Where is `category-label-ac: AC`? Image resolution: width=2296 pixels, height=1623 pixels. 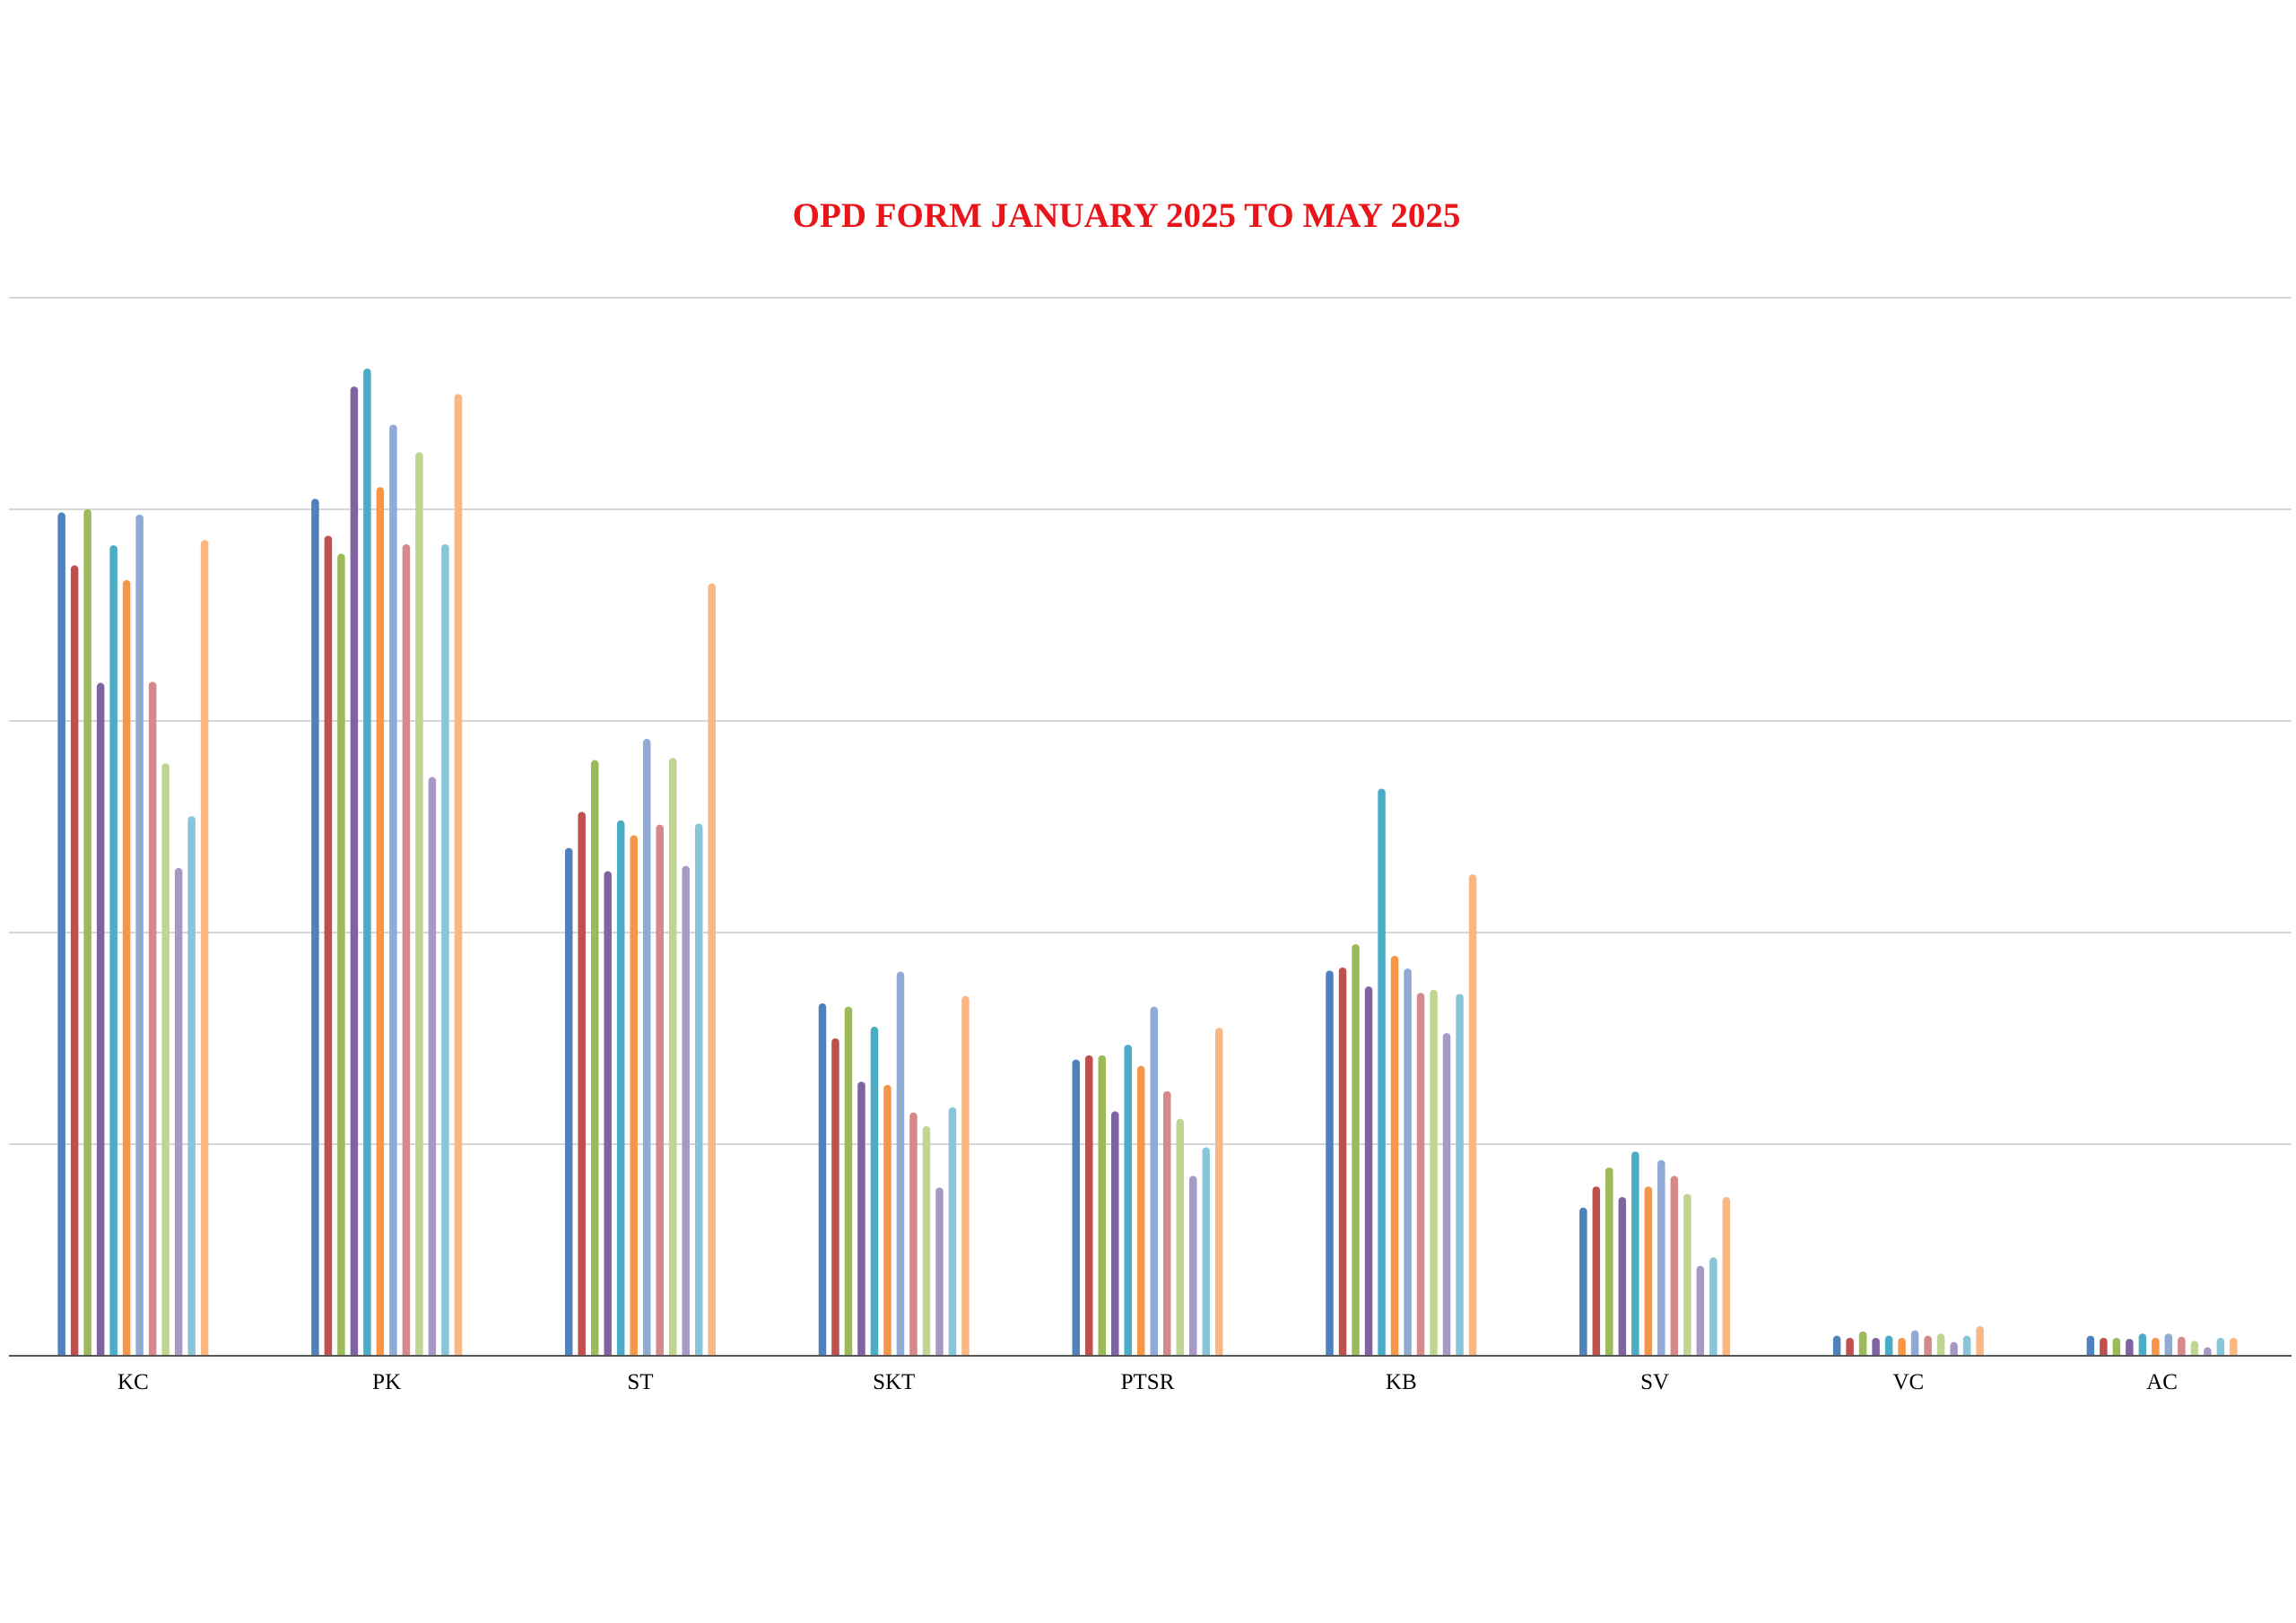 category-label-ac: AC is located at coordinates (2162, 1382).